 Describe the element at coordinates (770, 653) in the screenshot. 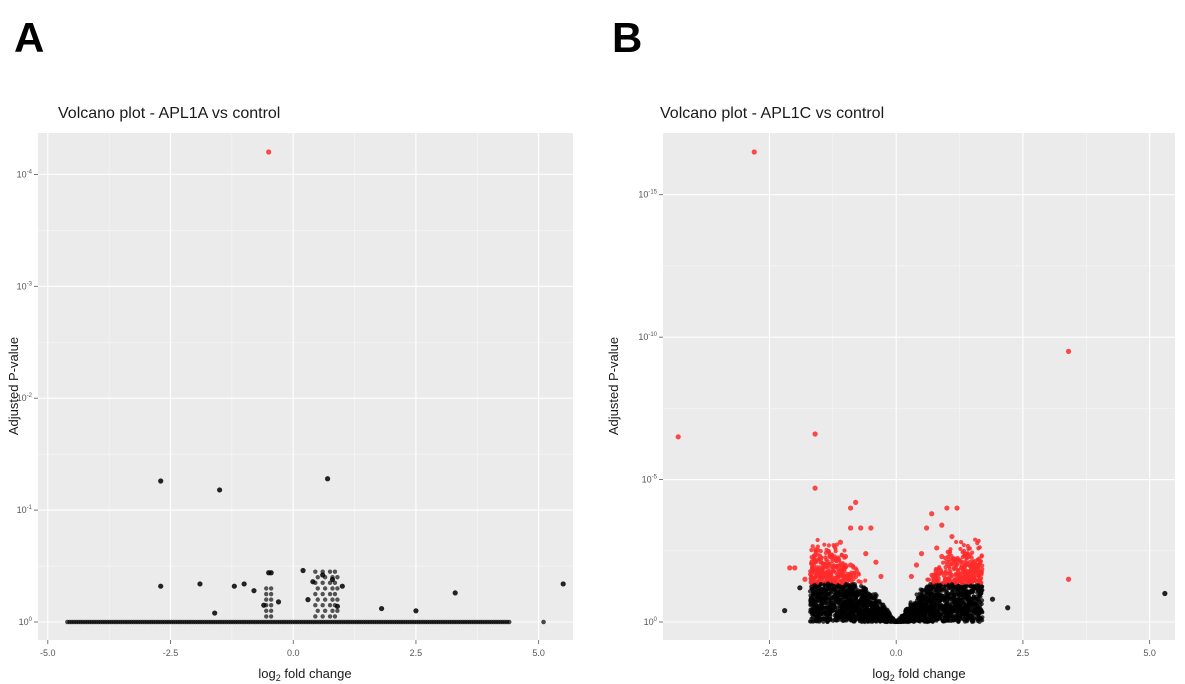

I see `x-tick-label: -2.5` at that location.